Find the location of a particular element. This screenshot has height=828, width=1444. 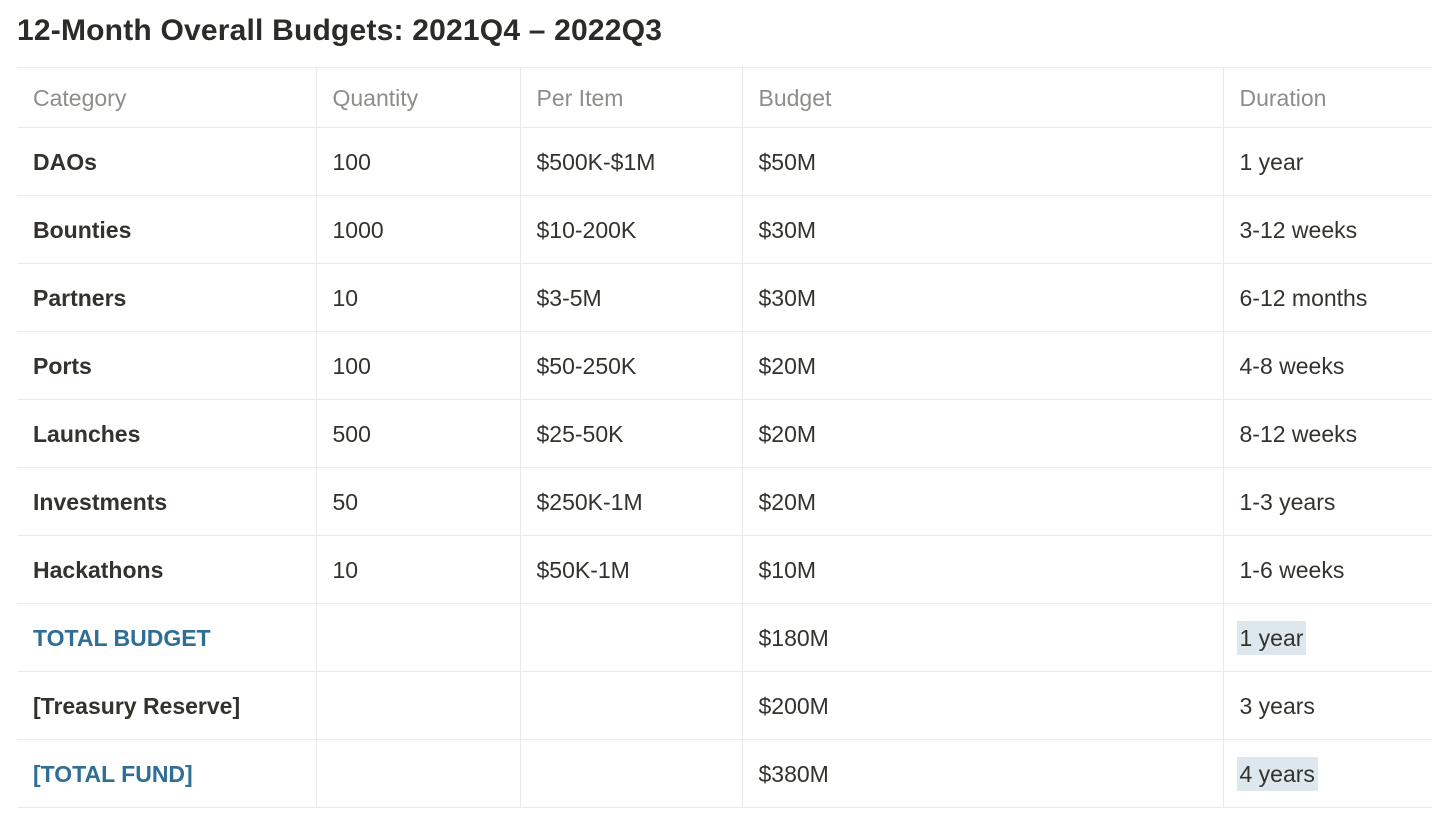

cell-duration: 8-12 weeks is located at coordinates (1327, 433).